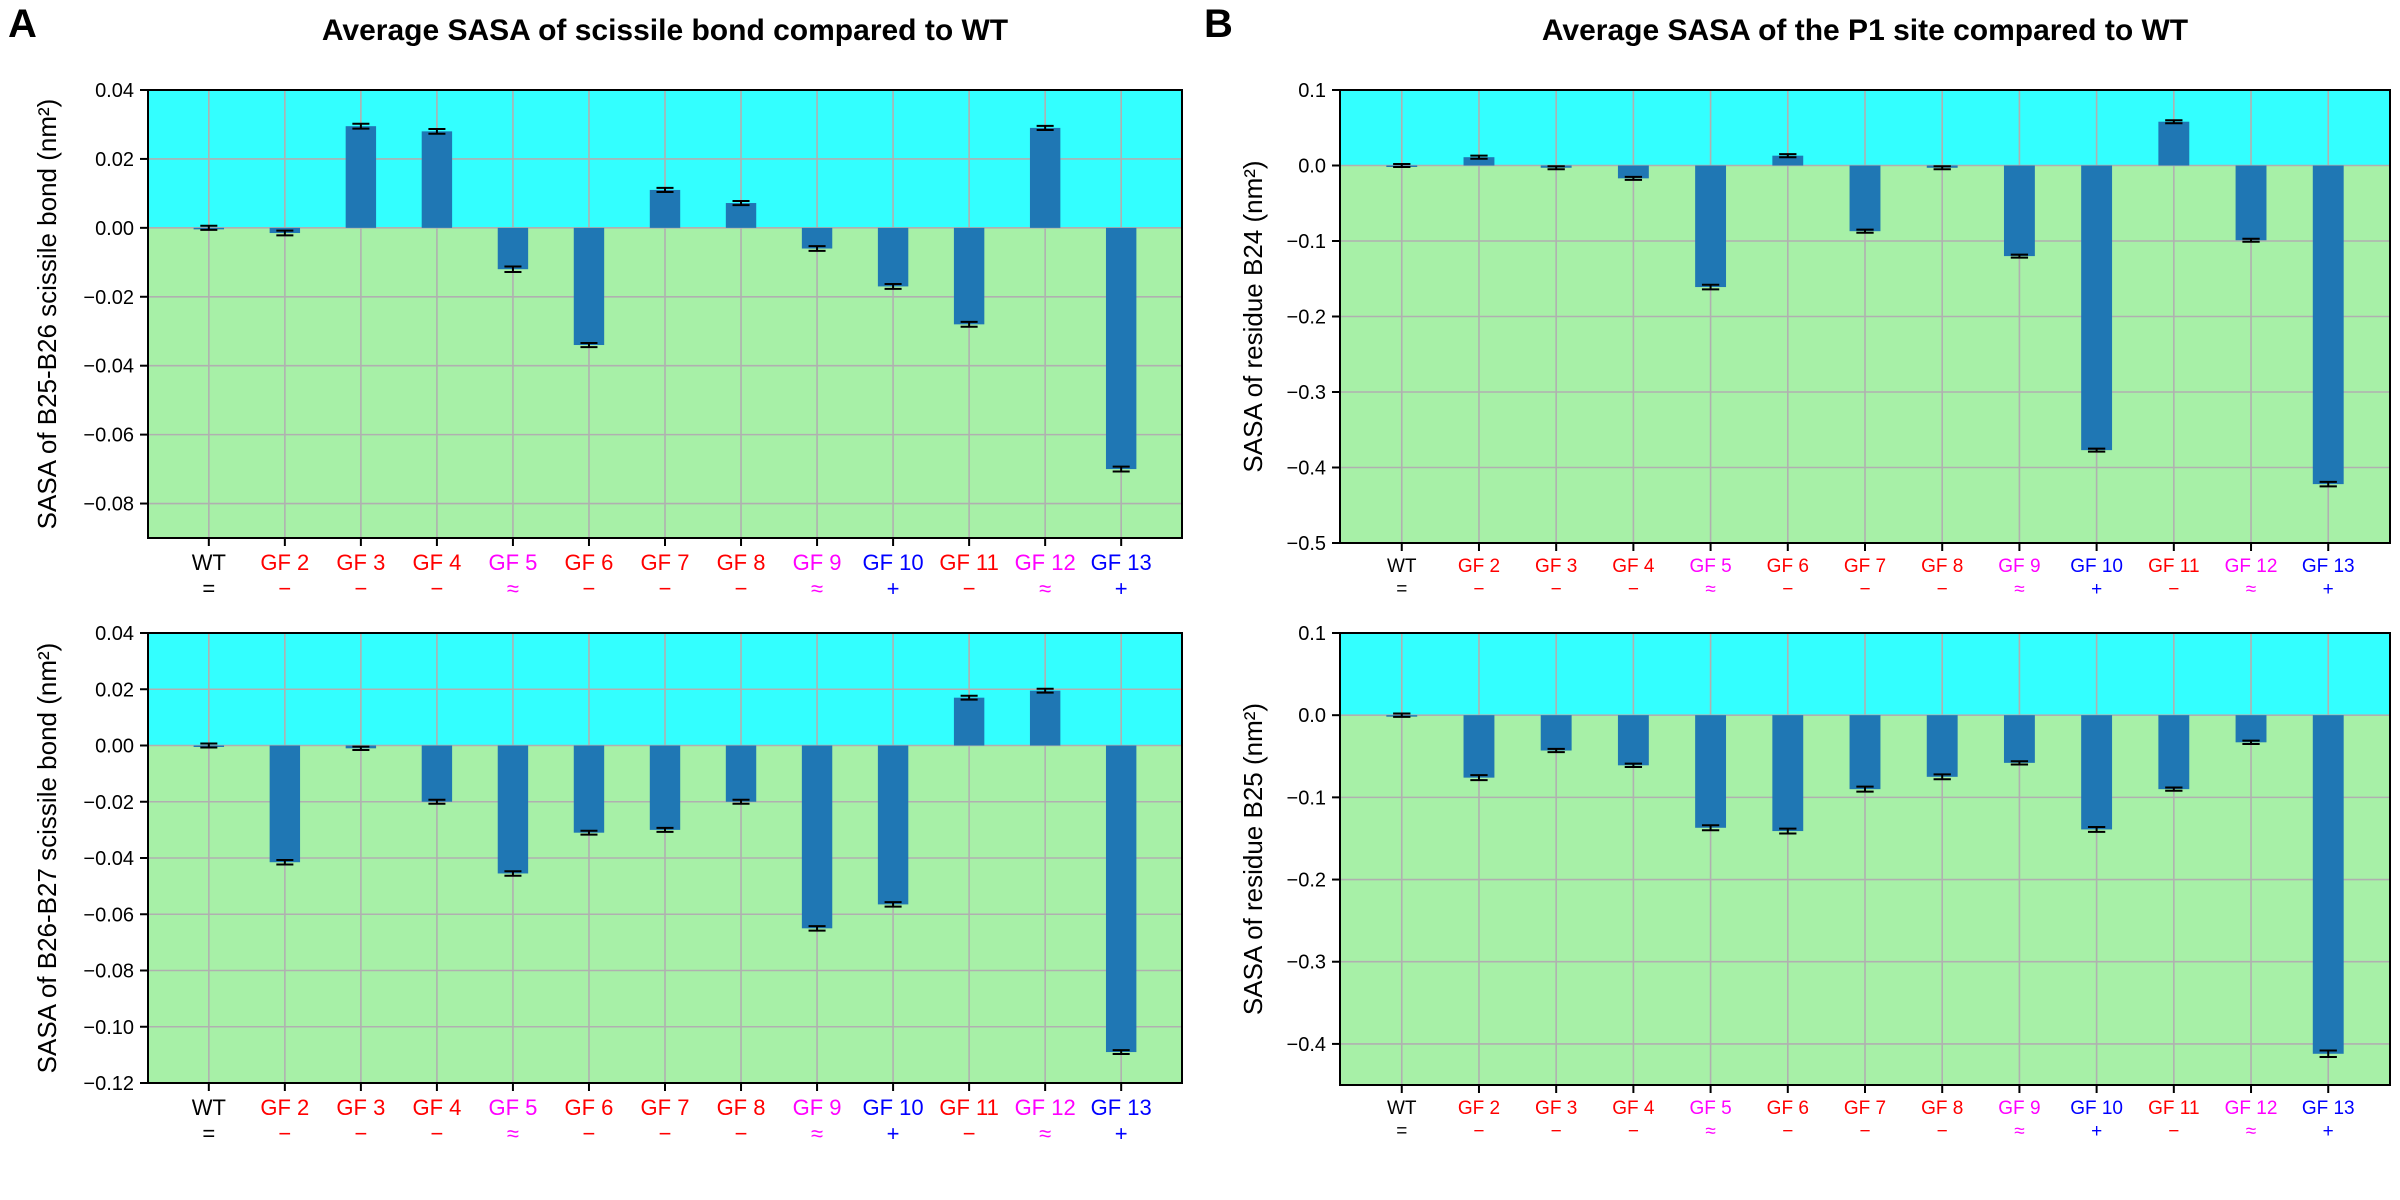 This screenshot has width=2400, height=1200. What do you see at coordinates (108, 803) in the screenshot?
I see `y-tick-label: −0.02` at bounding box center [108, 803].